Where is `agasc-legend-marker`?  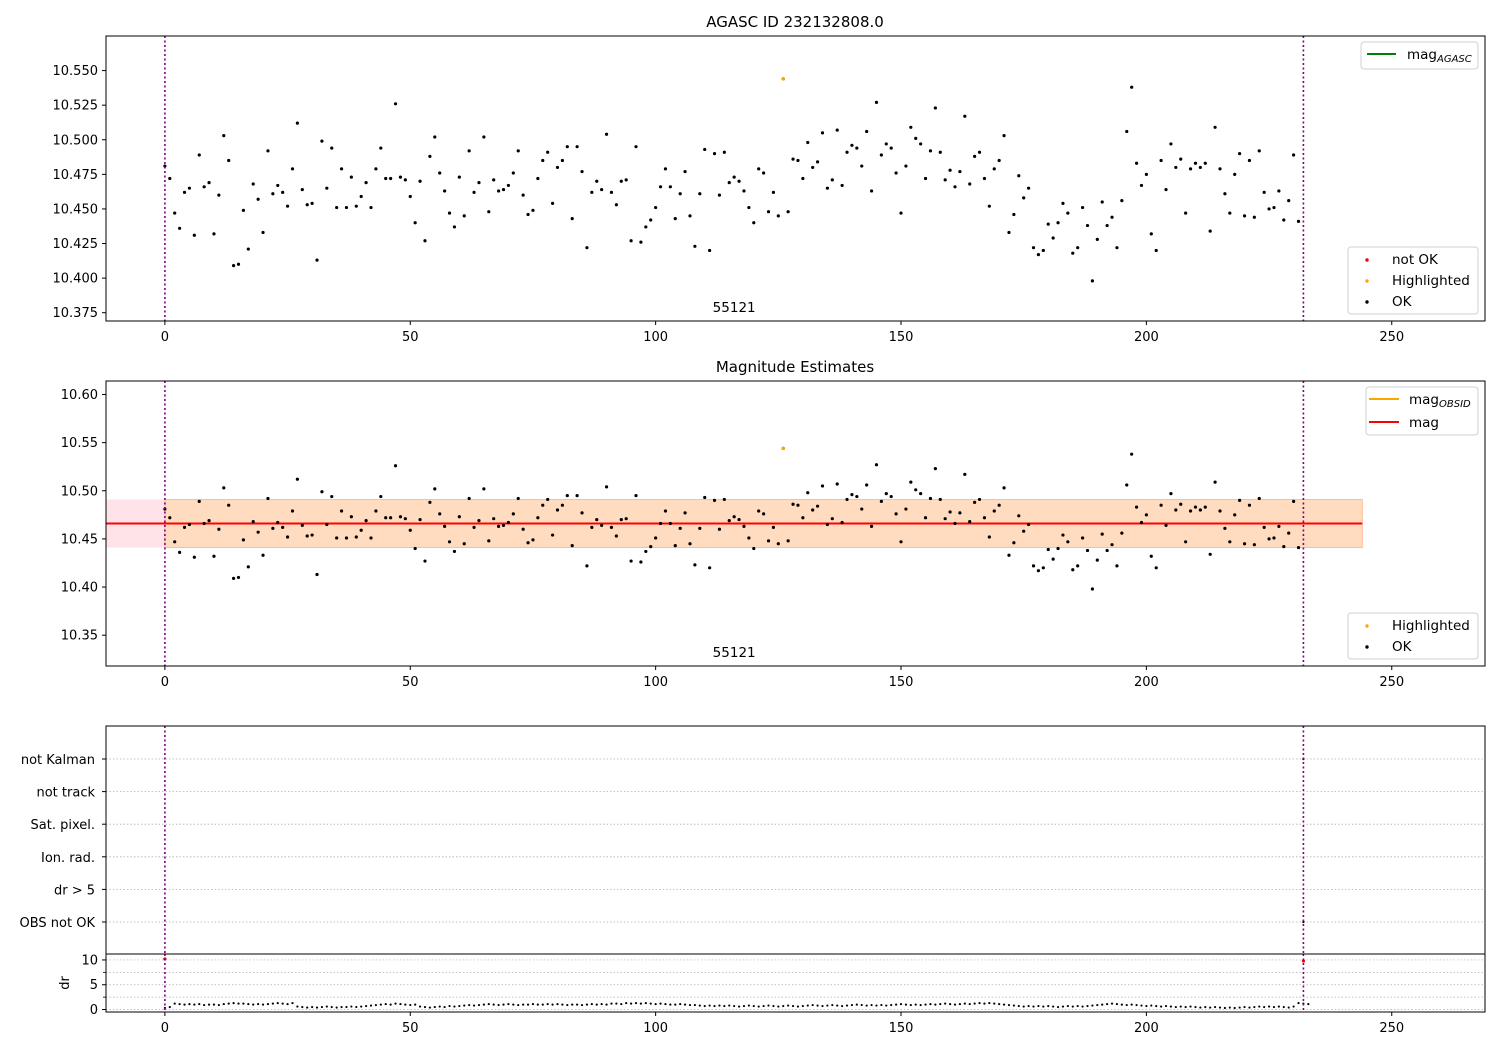 agasc-legend-marker is located at coordinates (1367, 281).